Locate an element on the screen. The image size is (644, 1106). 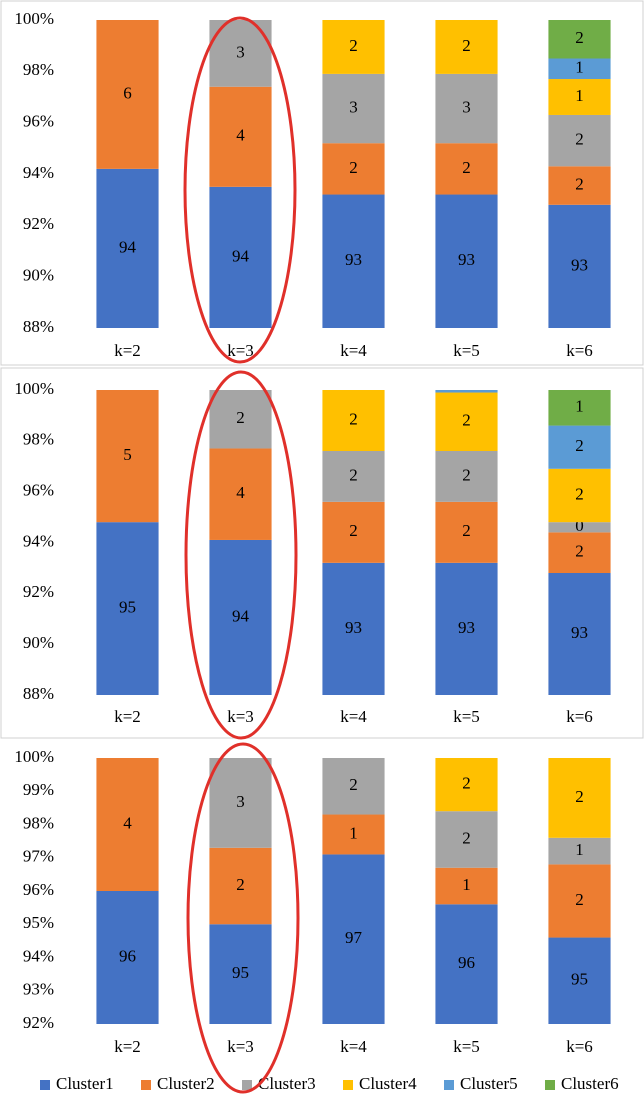
y-tick-label: 93% is located at coordinates (38, 989).